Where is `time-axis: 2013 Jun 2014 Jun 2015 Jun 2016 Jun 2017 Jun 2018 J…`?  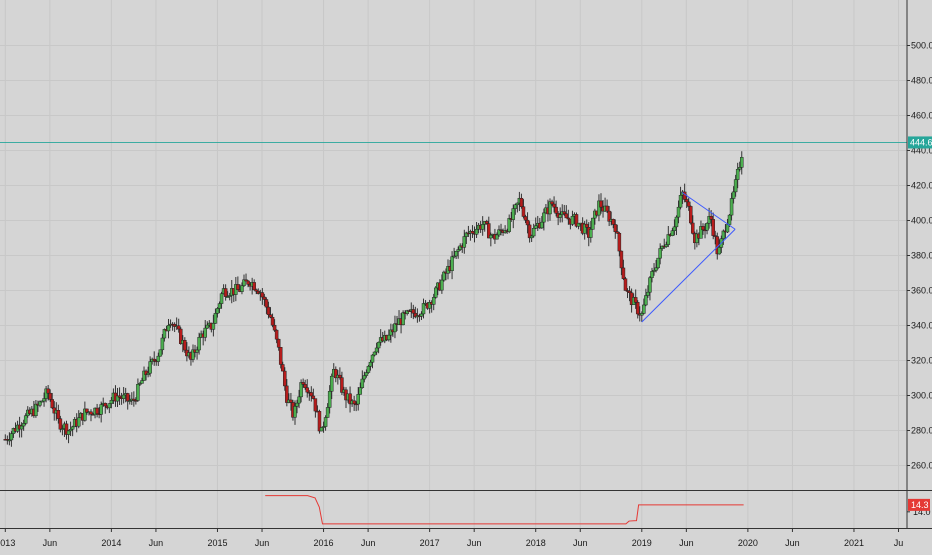
time-axis: 2013 Jun 2014 Jun 2015 Jun 2016 Jun 2017 Jun 2018 J… is located at coordinates (466, 538).